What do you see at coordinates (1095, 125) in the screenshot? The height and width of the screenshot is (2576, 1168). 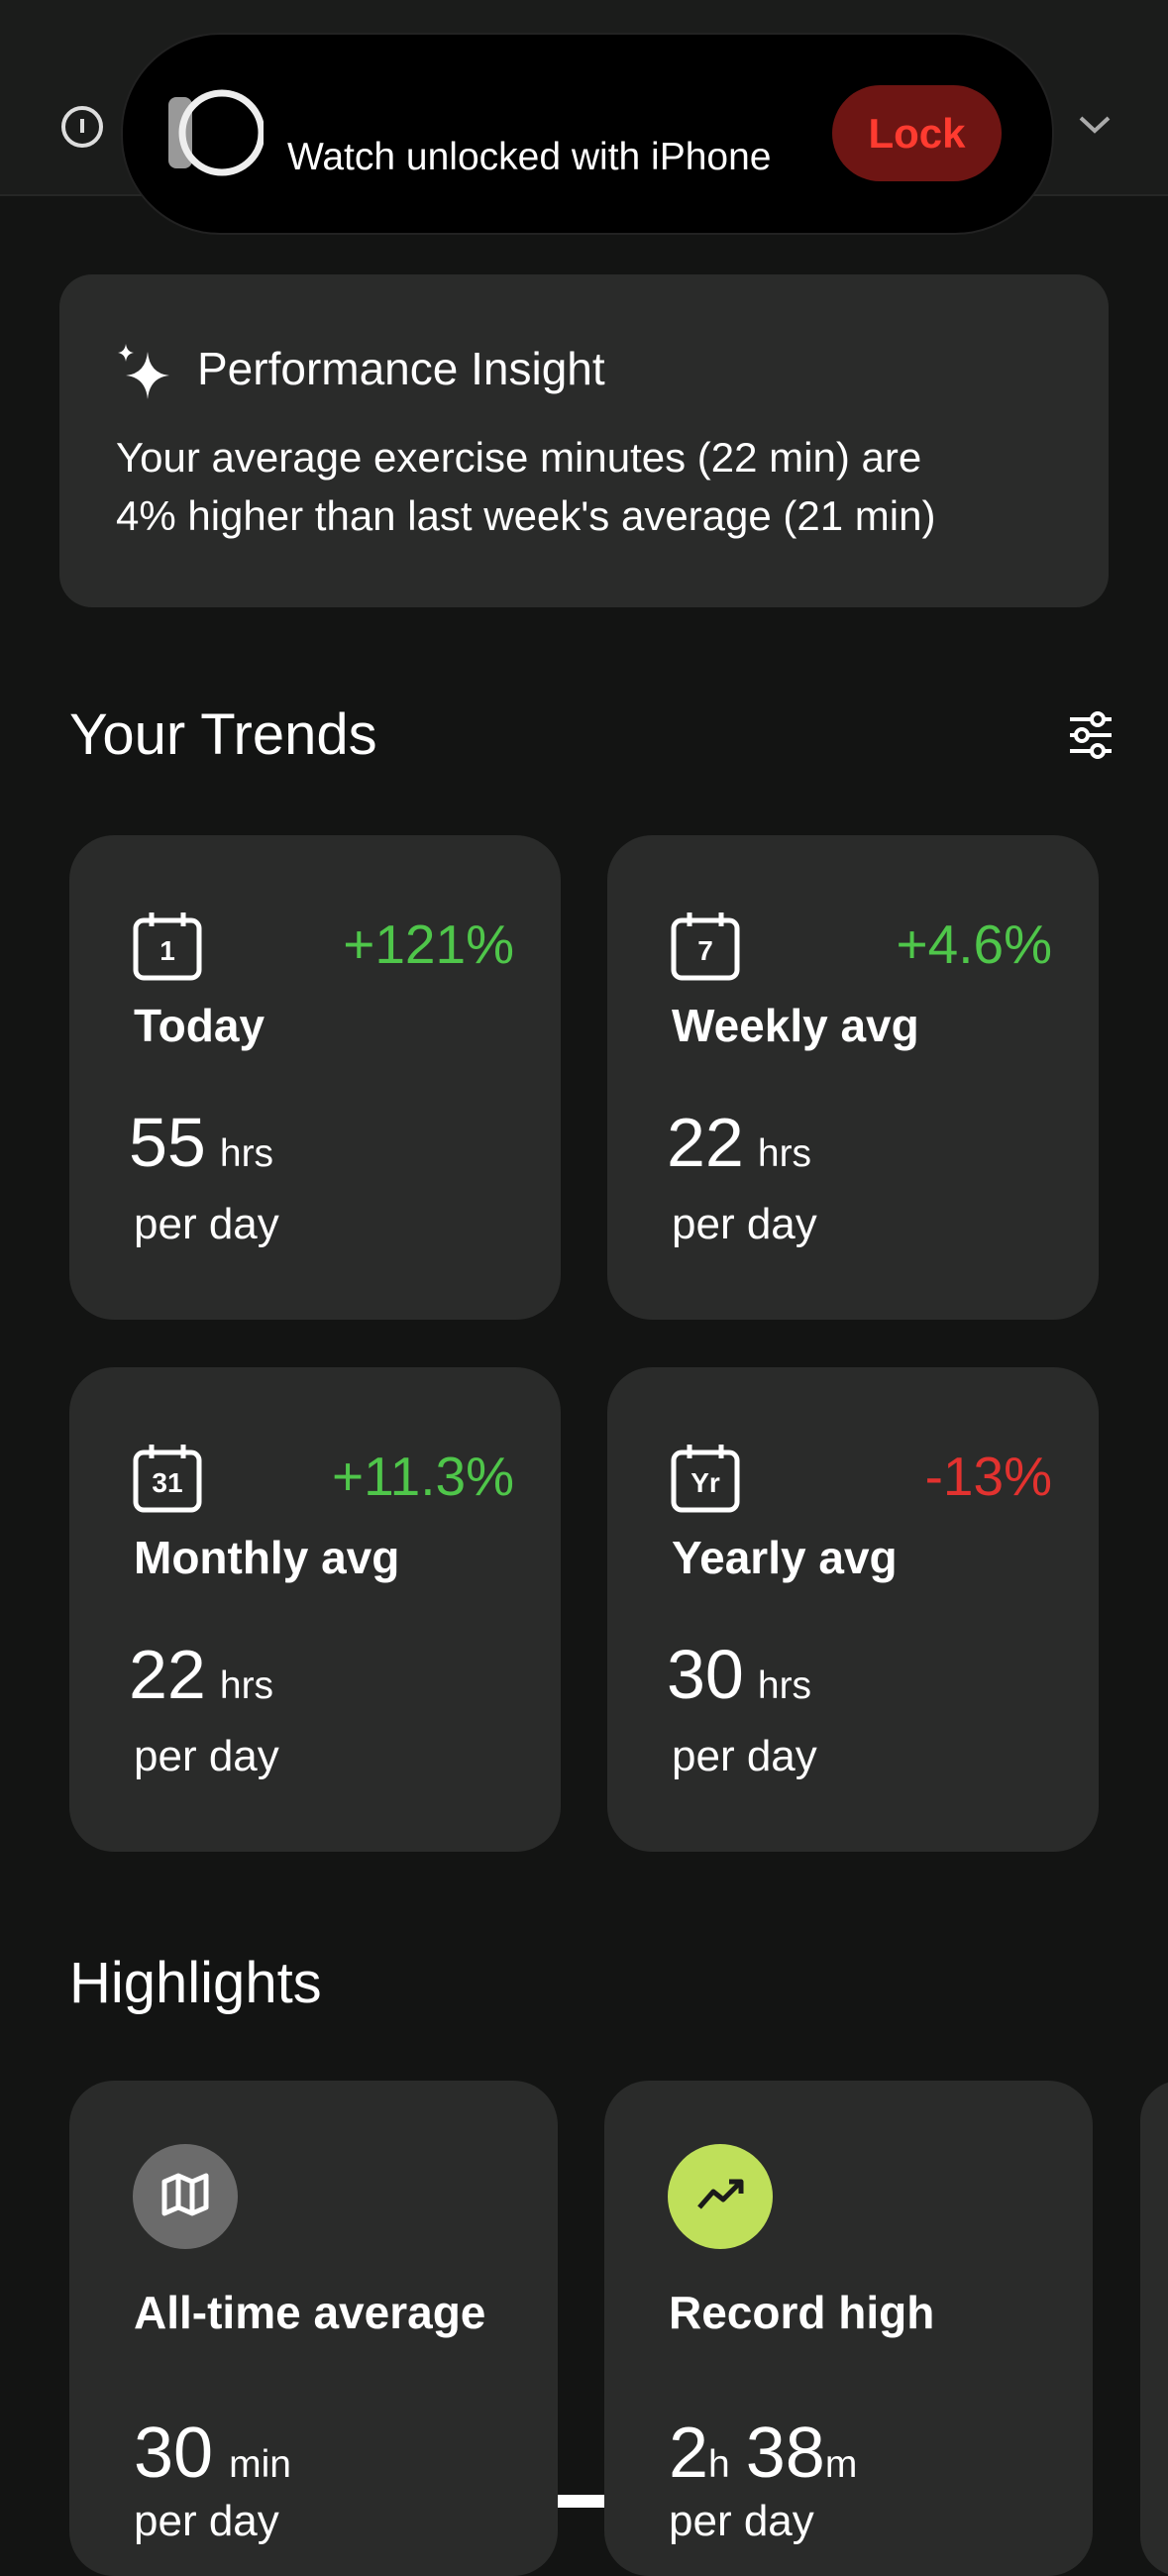 I see `chevron` at bounding box center [1095, 125].